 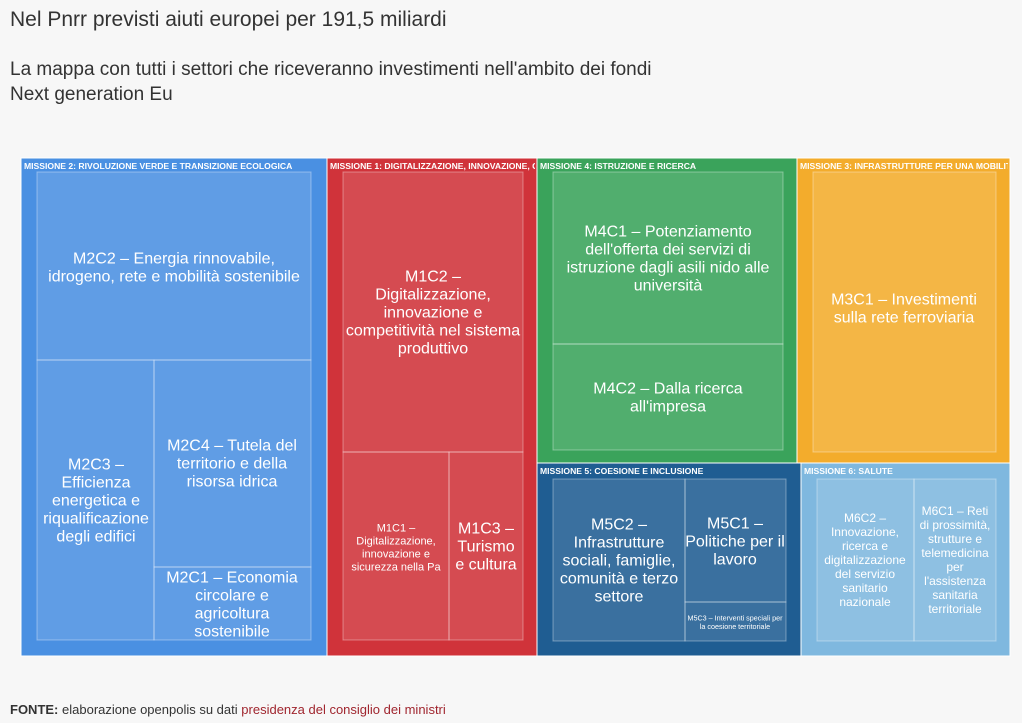 What do you see at coordinates (343, 709) in the screenshot?
I see `source-link: presidenza del consiglio dei ministri` at bounding box center [343, 709].